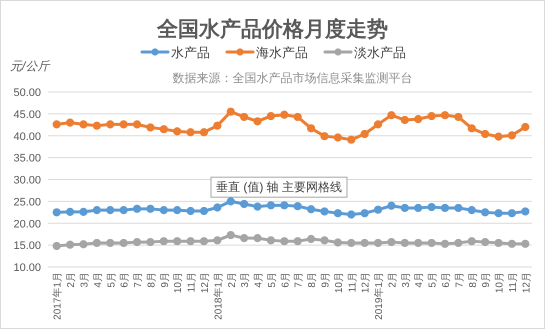  What do you see at coordinates (513, 282) in the screenshot?
I see `x-tick-label: 11月` at bounding box center [513, 282].